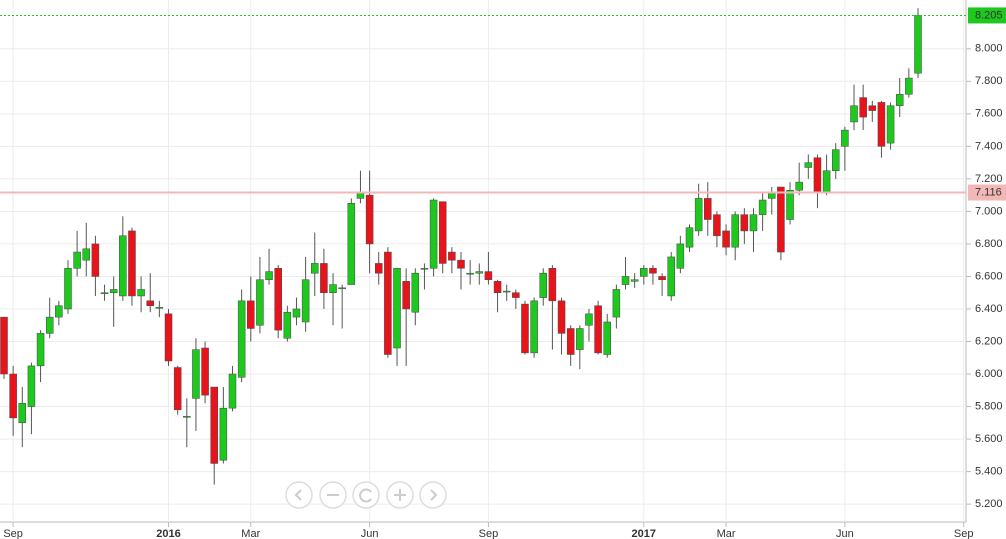  What do you see at coordinates (989, 211) in the screenshot?
I see `y-tick-label: 7.000` at bounding box center [989, 211].